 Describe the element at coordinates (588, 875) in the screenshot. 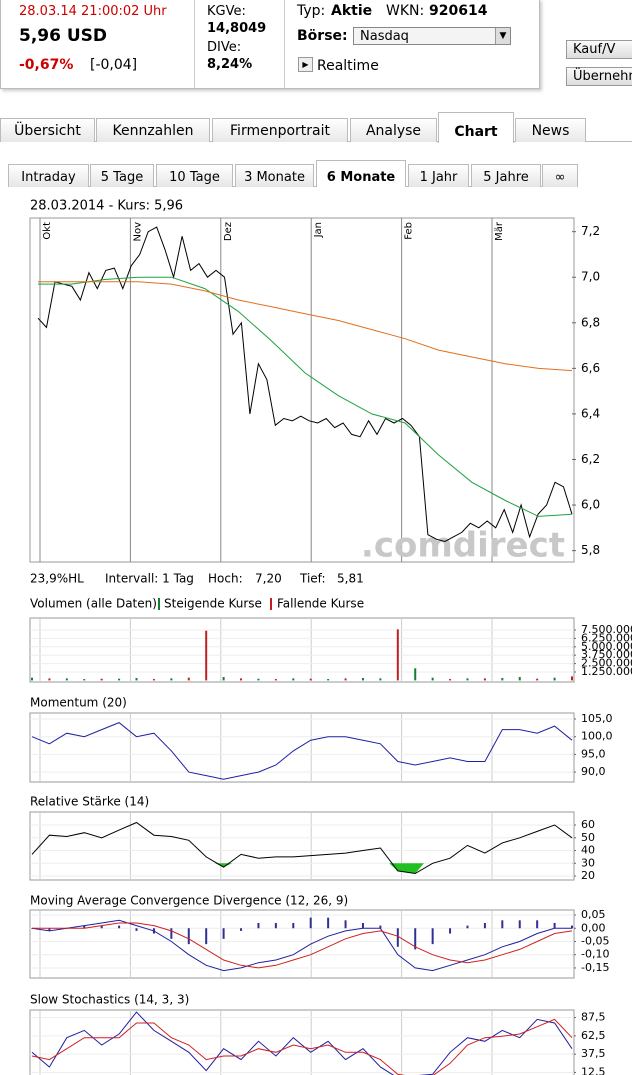

I see `y-tick-label: 20` at that location.